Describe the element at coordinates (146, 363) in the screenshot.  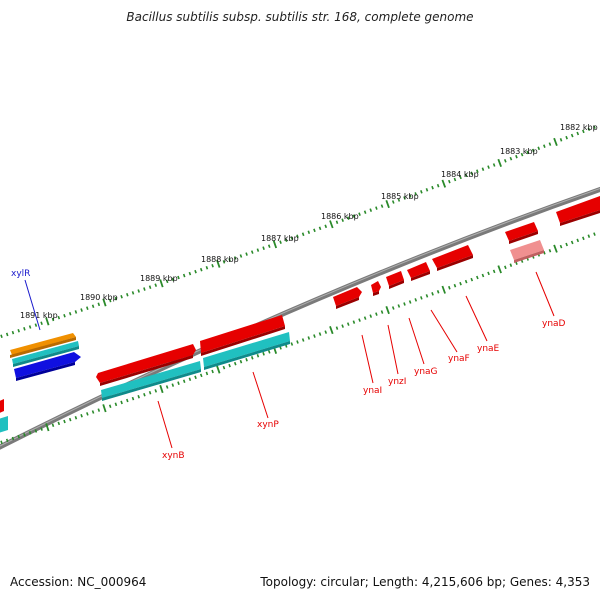
I see `xynB-gene-arrow` at that location.